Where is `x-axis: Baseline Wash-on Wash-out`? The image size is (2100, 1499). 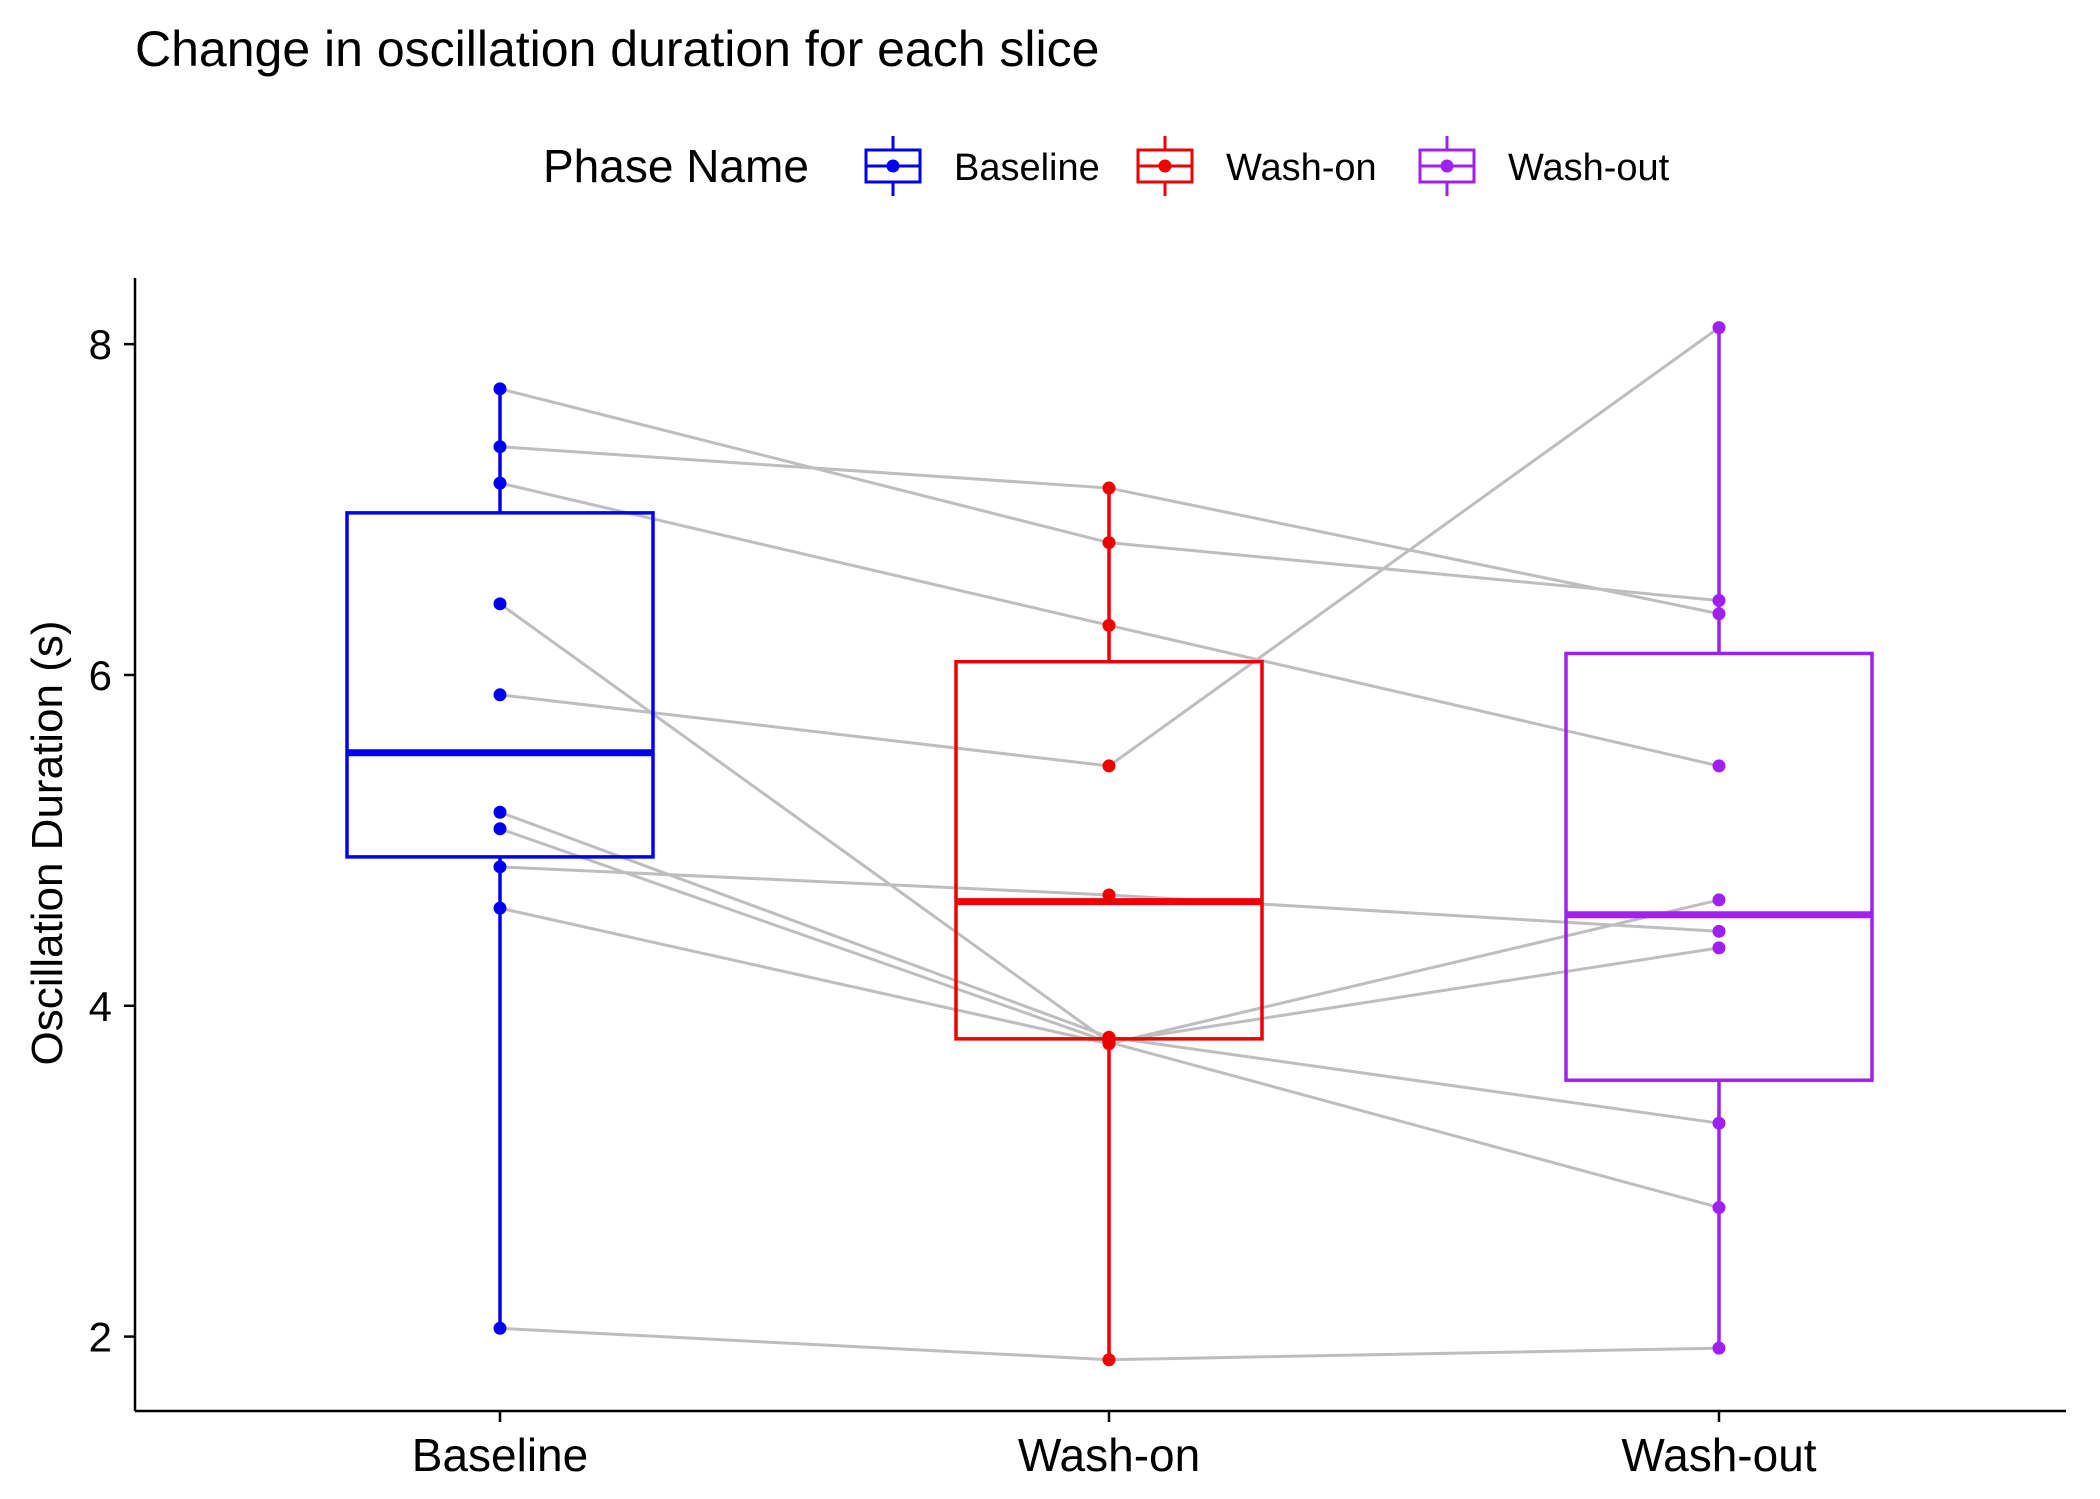 x-axis: Baseline Wash-on Wash-out is located at coordinates (1100, 1445).